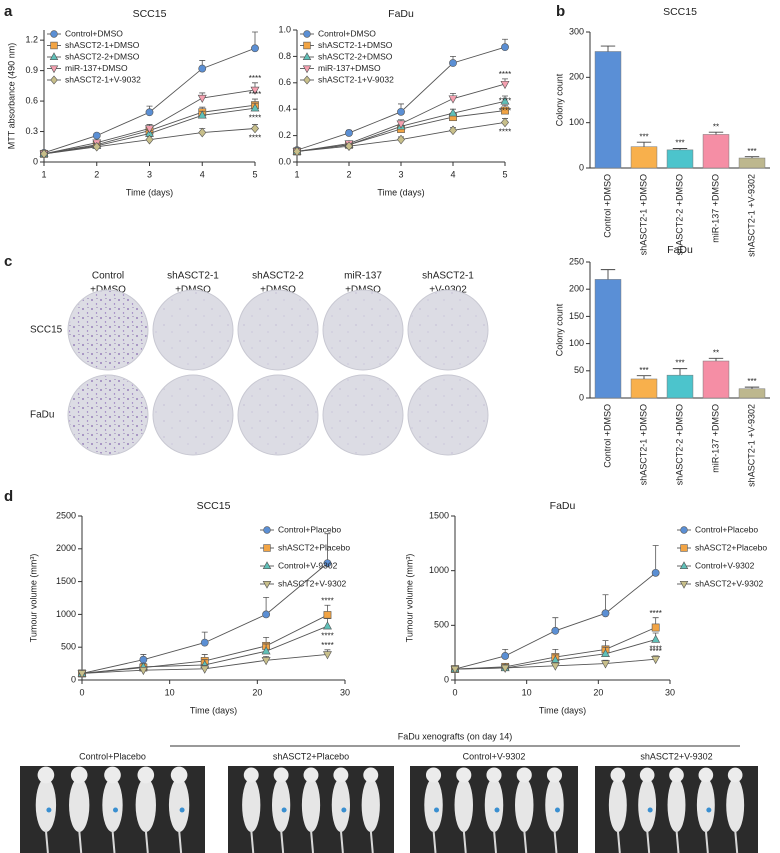 The image size is (780, 853). What do you see at coordinates (679, 214) in the screenshot?
I see `x-tick-label: shASCT2-2 +DMSO` at bounding box center [679, 214].